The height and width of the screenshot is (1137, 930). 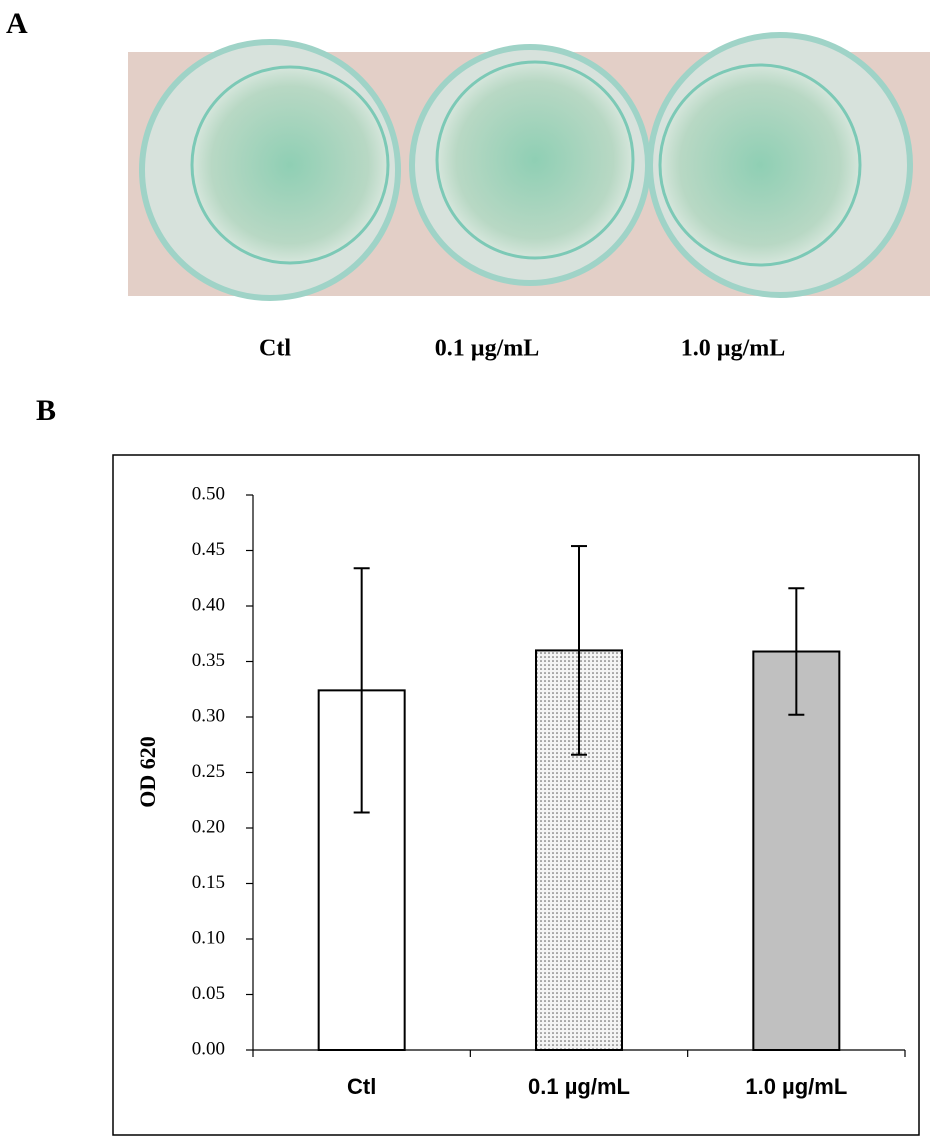 I want to click on photo-label: 0.1 µg/mL, so click(x=487, y=349).